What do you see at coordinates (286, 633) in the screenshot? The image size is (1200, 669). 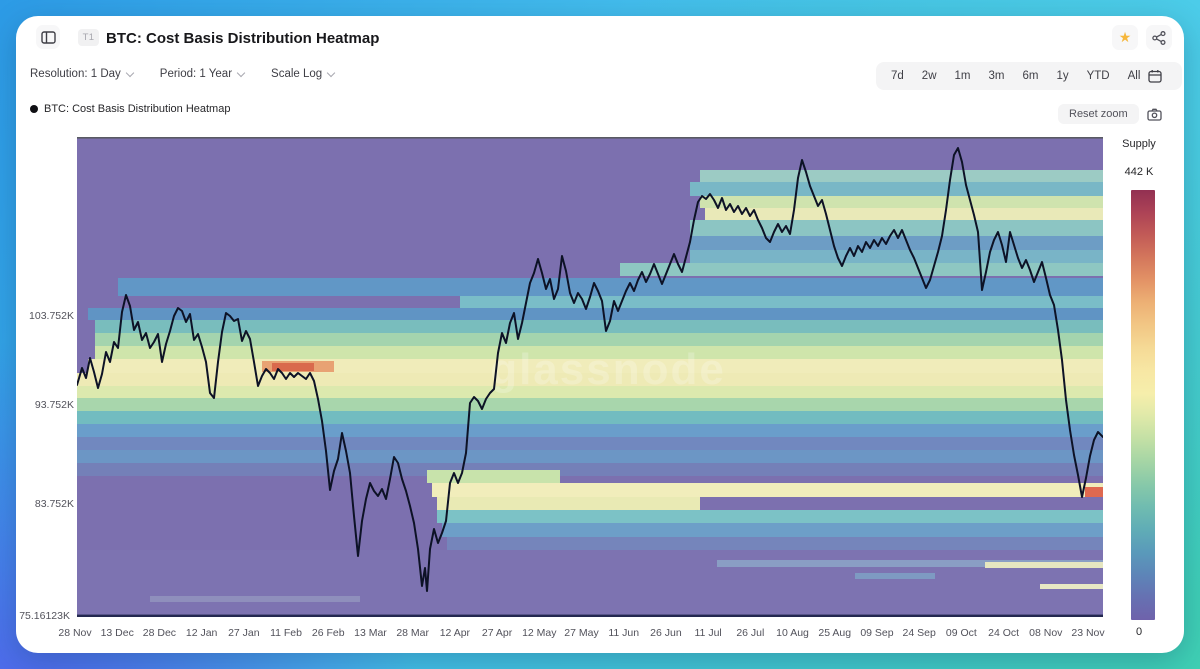 I see `x-tick-label: 11 Feb` at bounding box center [286, 633].